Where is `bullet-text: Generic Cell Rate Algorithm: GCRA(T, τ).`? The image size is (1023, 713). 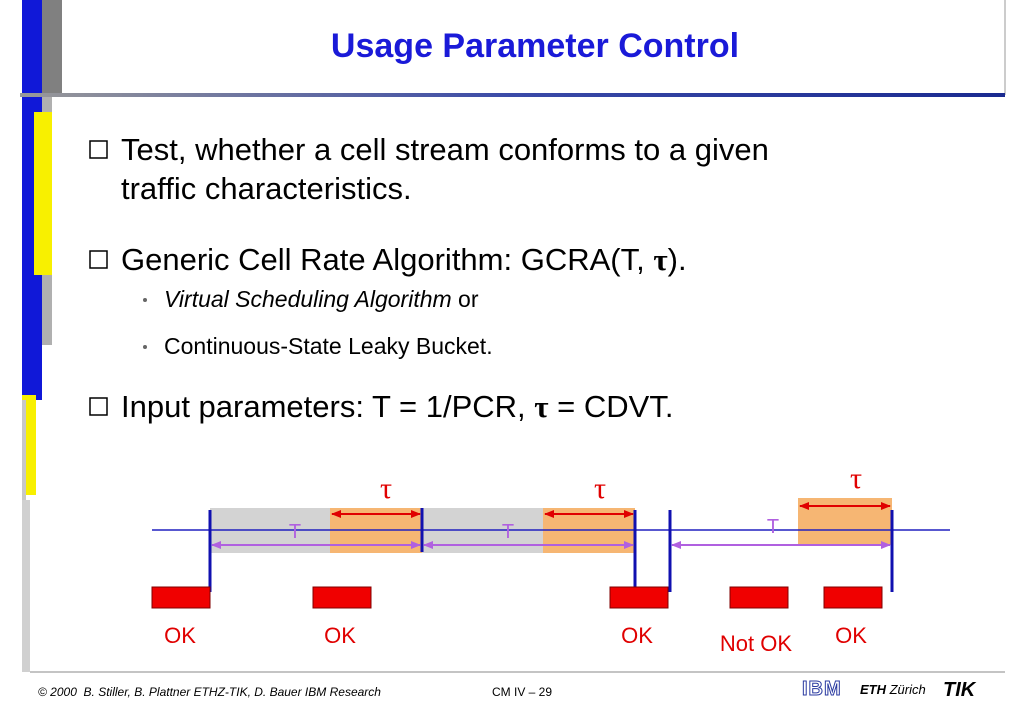 bullet-text: Generic Cell Rate Algorithm: GCRA(T, τ). is located at coordinates (404, 259).